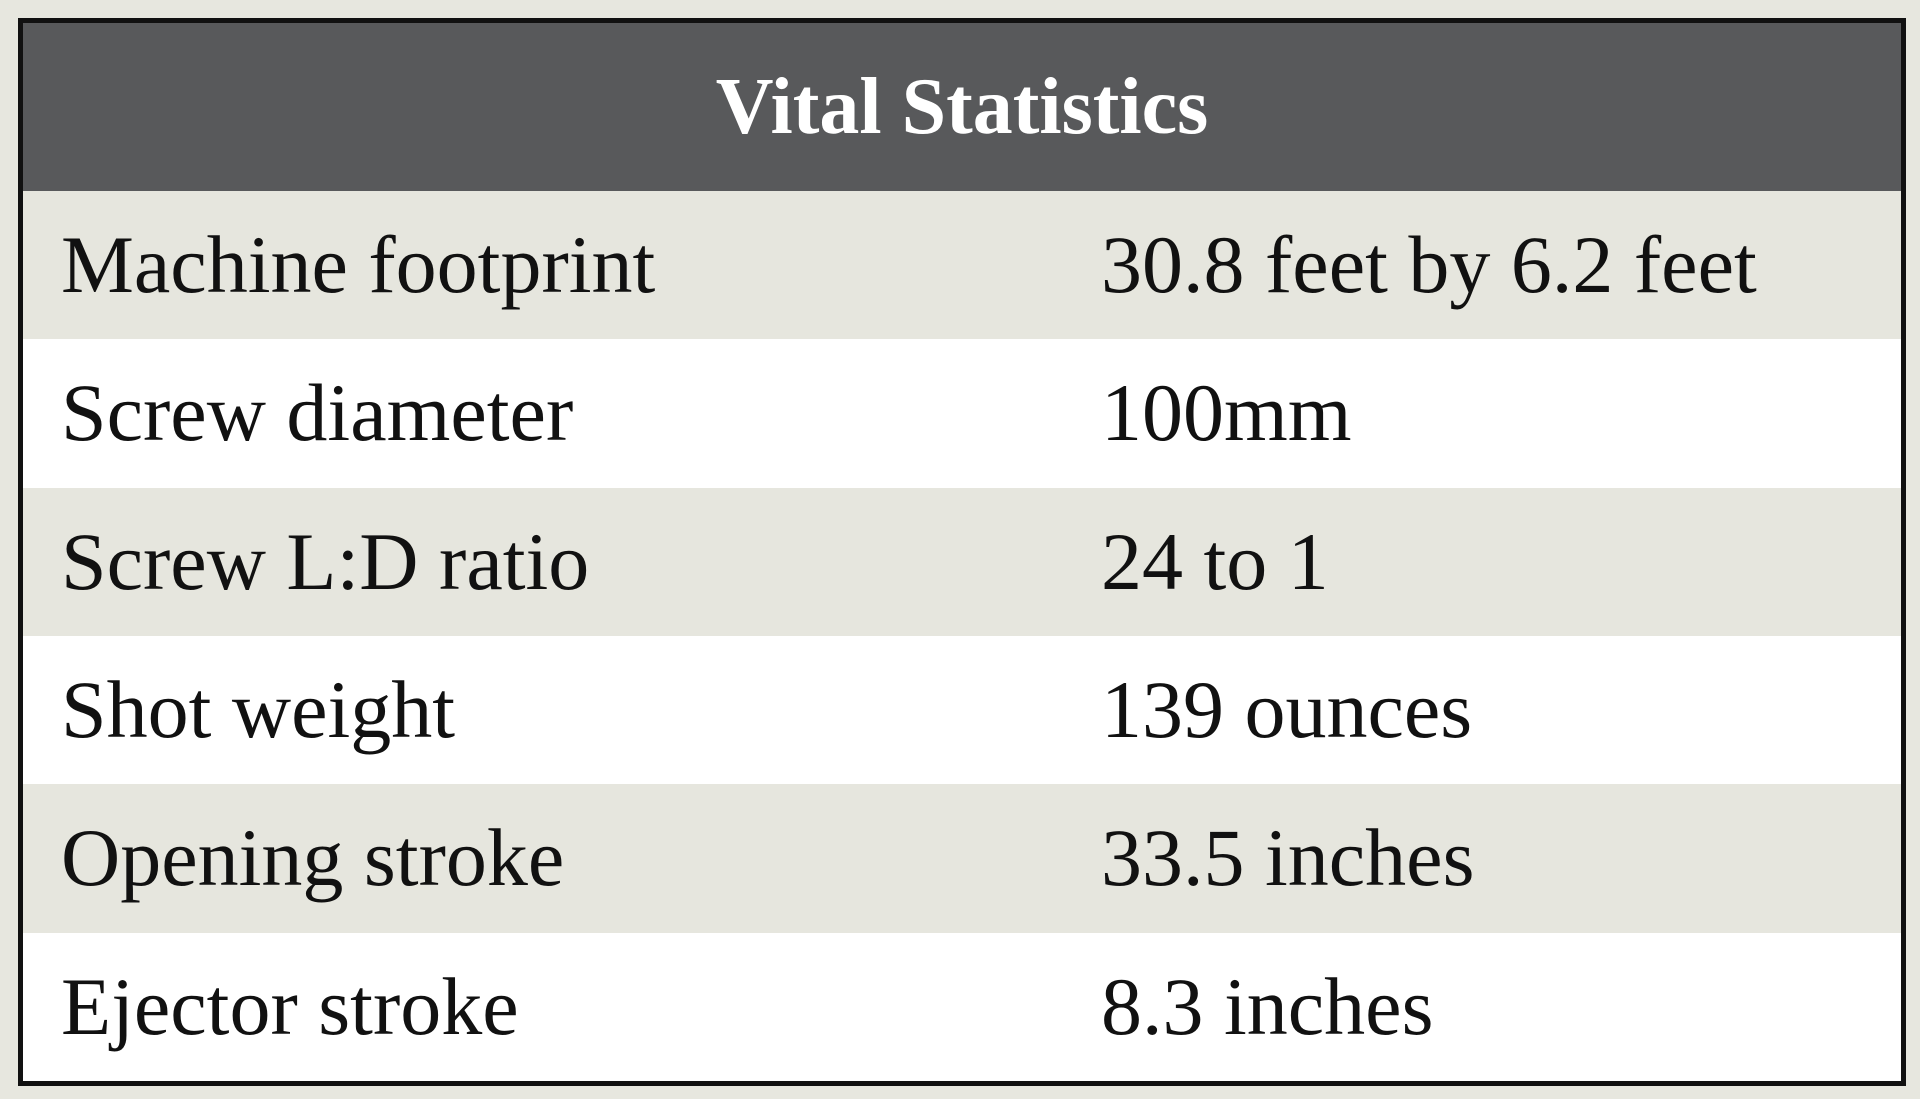  Describe the element at coordinates (962, 265) in the screenshot. I see `table-row: Machine footprint 30.8 feet by 6.2 feet` at that location.